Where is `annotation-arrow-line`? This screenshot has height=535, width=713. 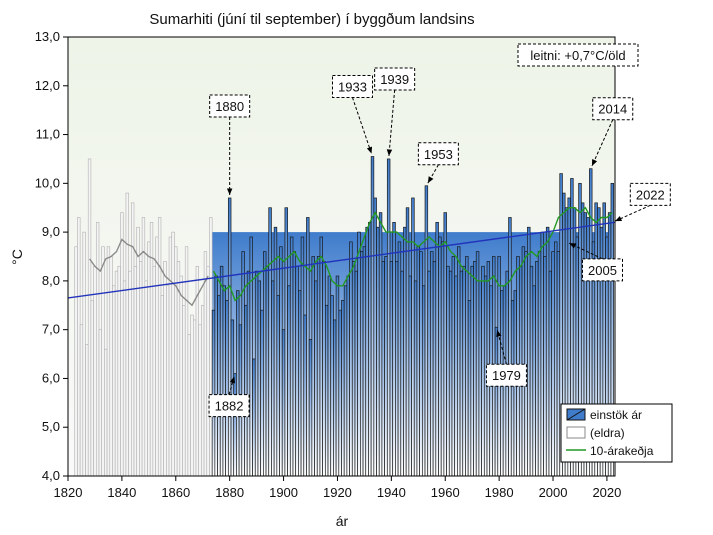
annotation-arrow-line is located at coordinates (501, 347).